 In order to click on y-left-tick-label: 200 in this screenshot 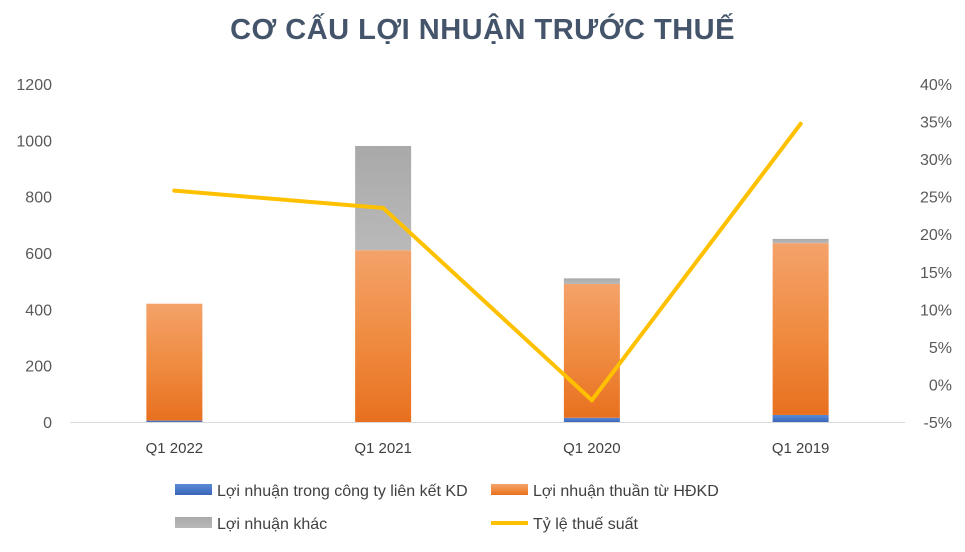, I will do `click(38, 367)`.